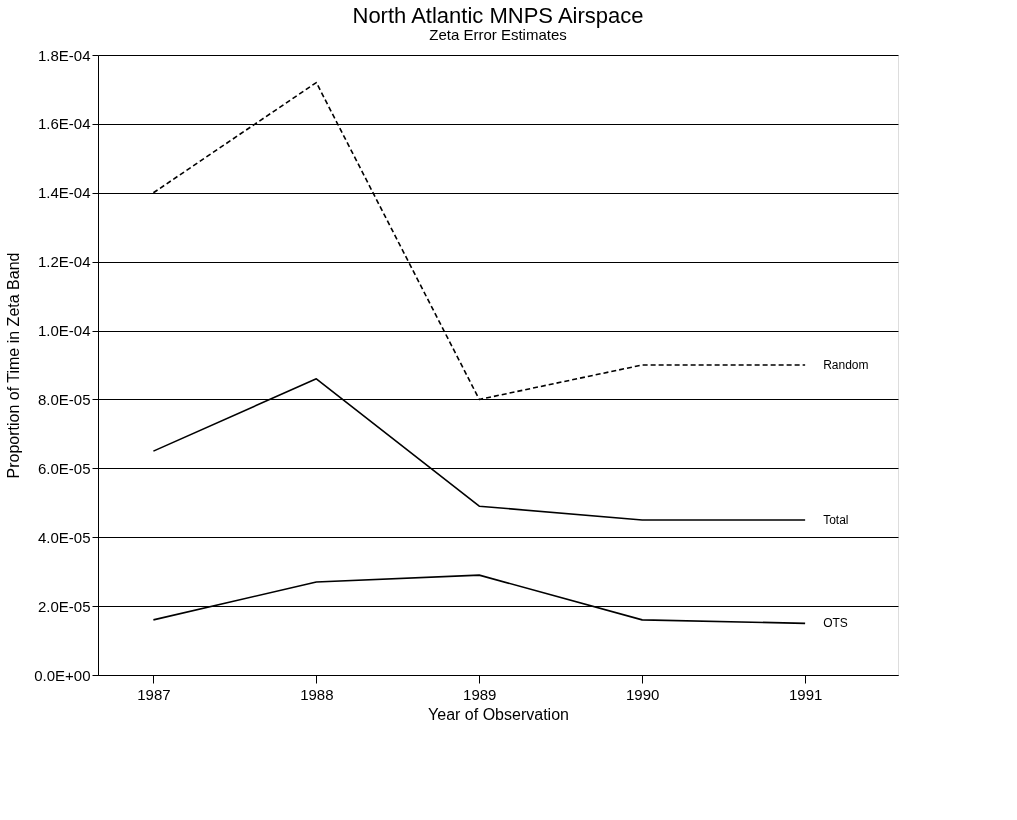  What do you see at coordinates (64, 124) in the screenshot?
I see `y-tick-label: 1.6E-04` at bounding box center [64, 124].